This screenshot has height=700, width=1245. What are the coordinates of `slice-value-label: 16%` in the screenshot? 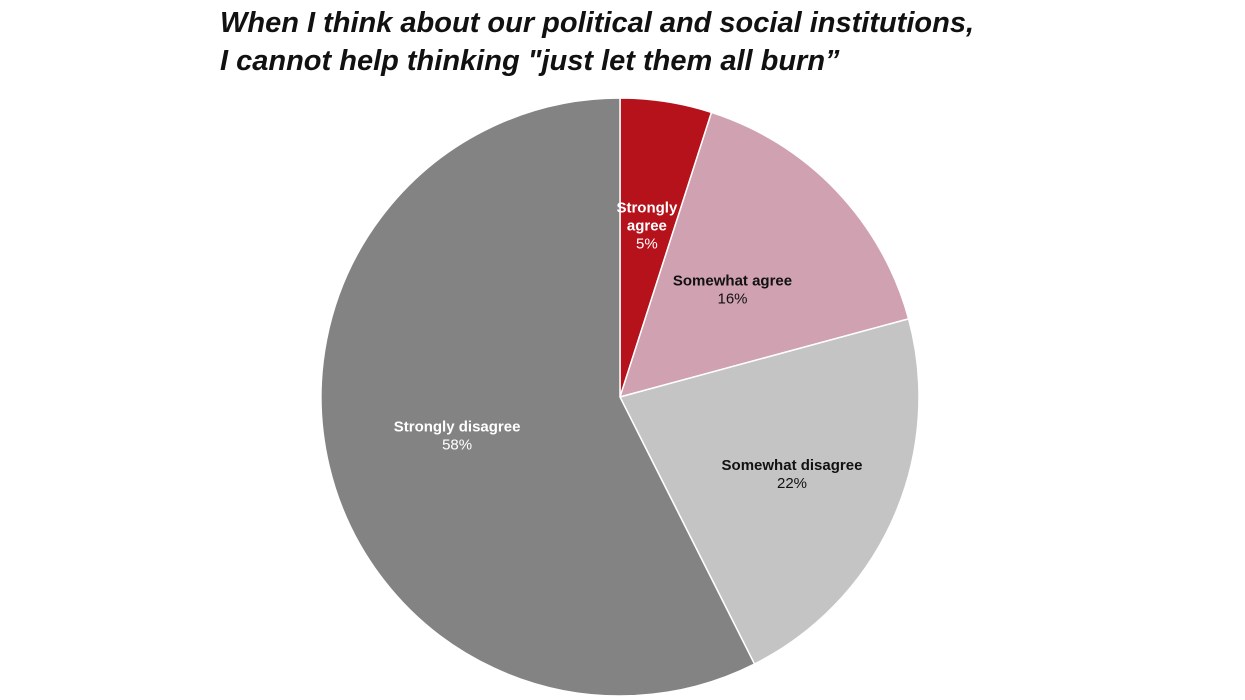 It's located at (732, 299).